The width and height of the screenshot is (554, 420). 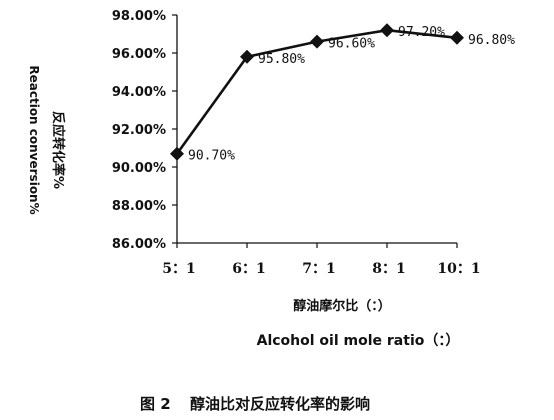 I want to click on x-axis-title-en: Alcohol oil mole ratio（：）, so click(x=358, y=341).